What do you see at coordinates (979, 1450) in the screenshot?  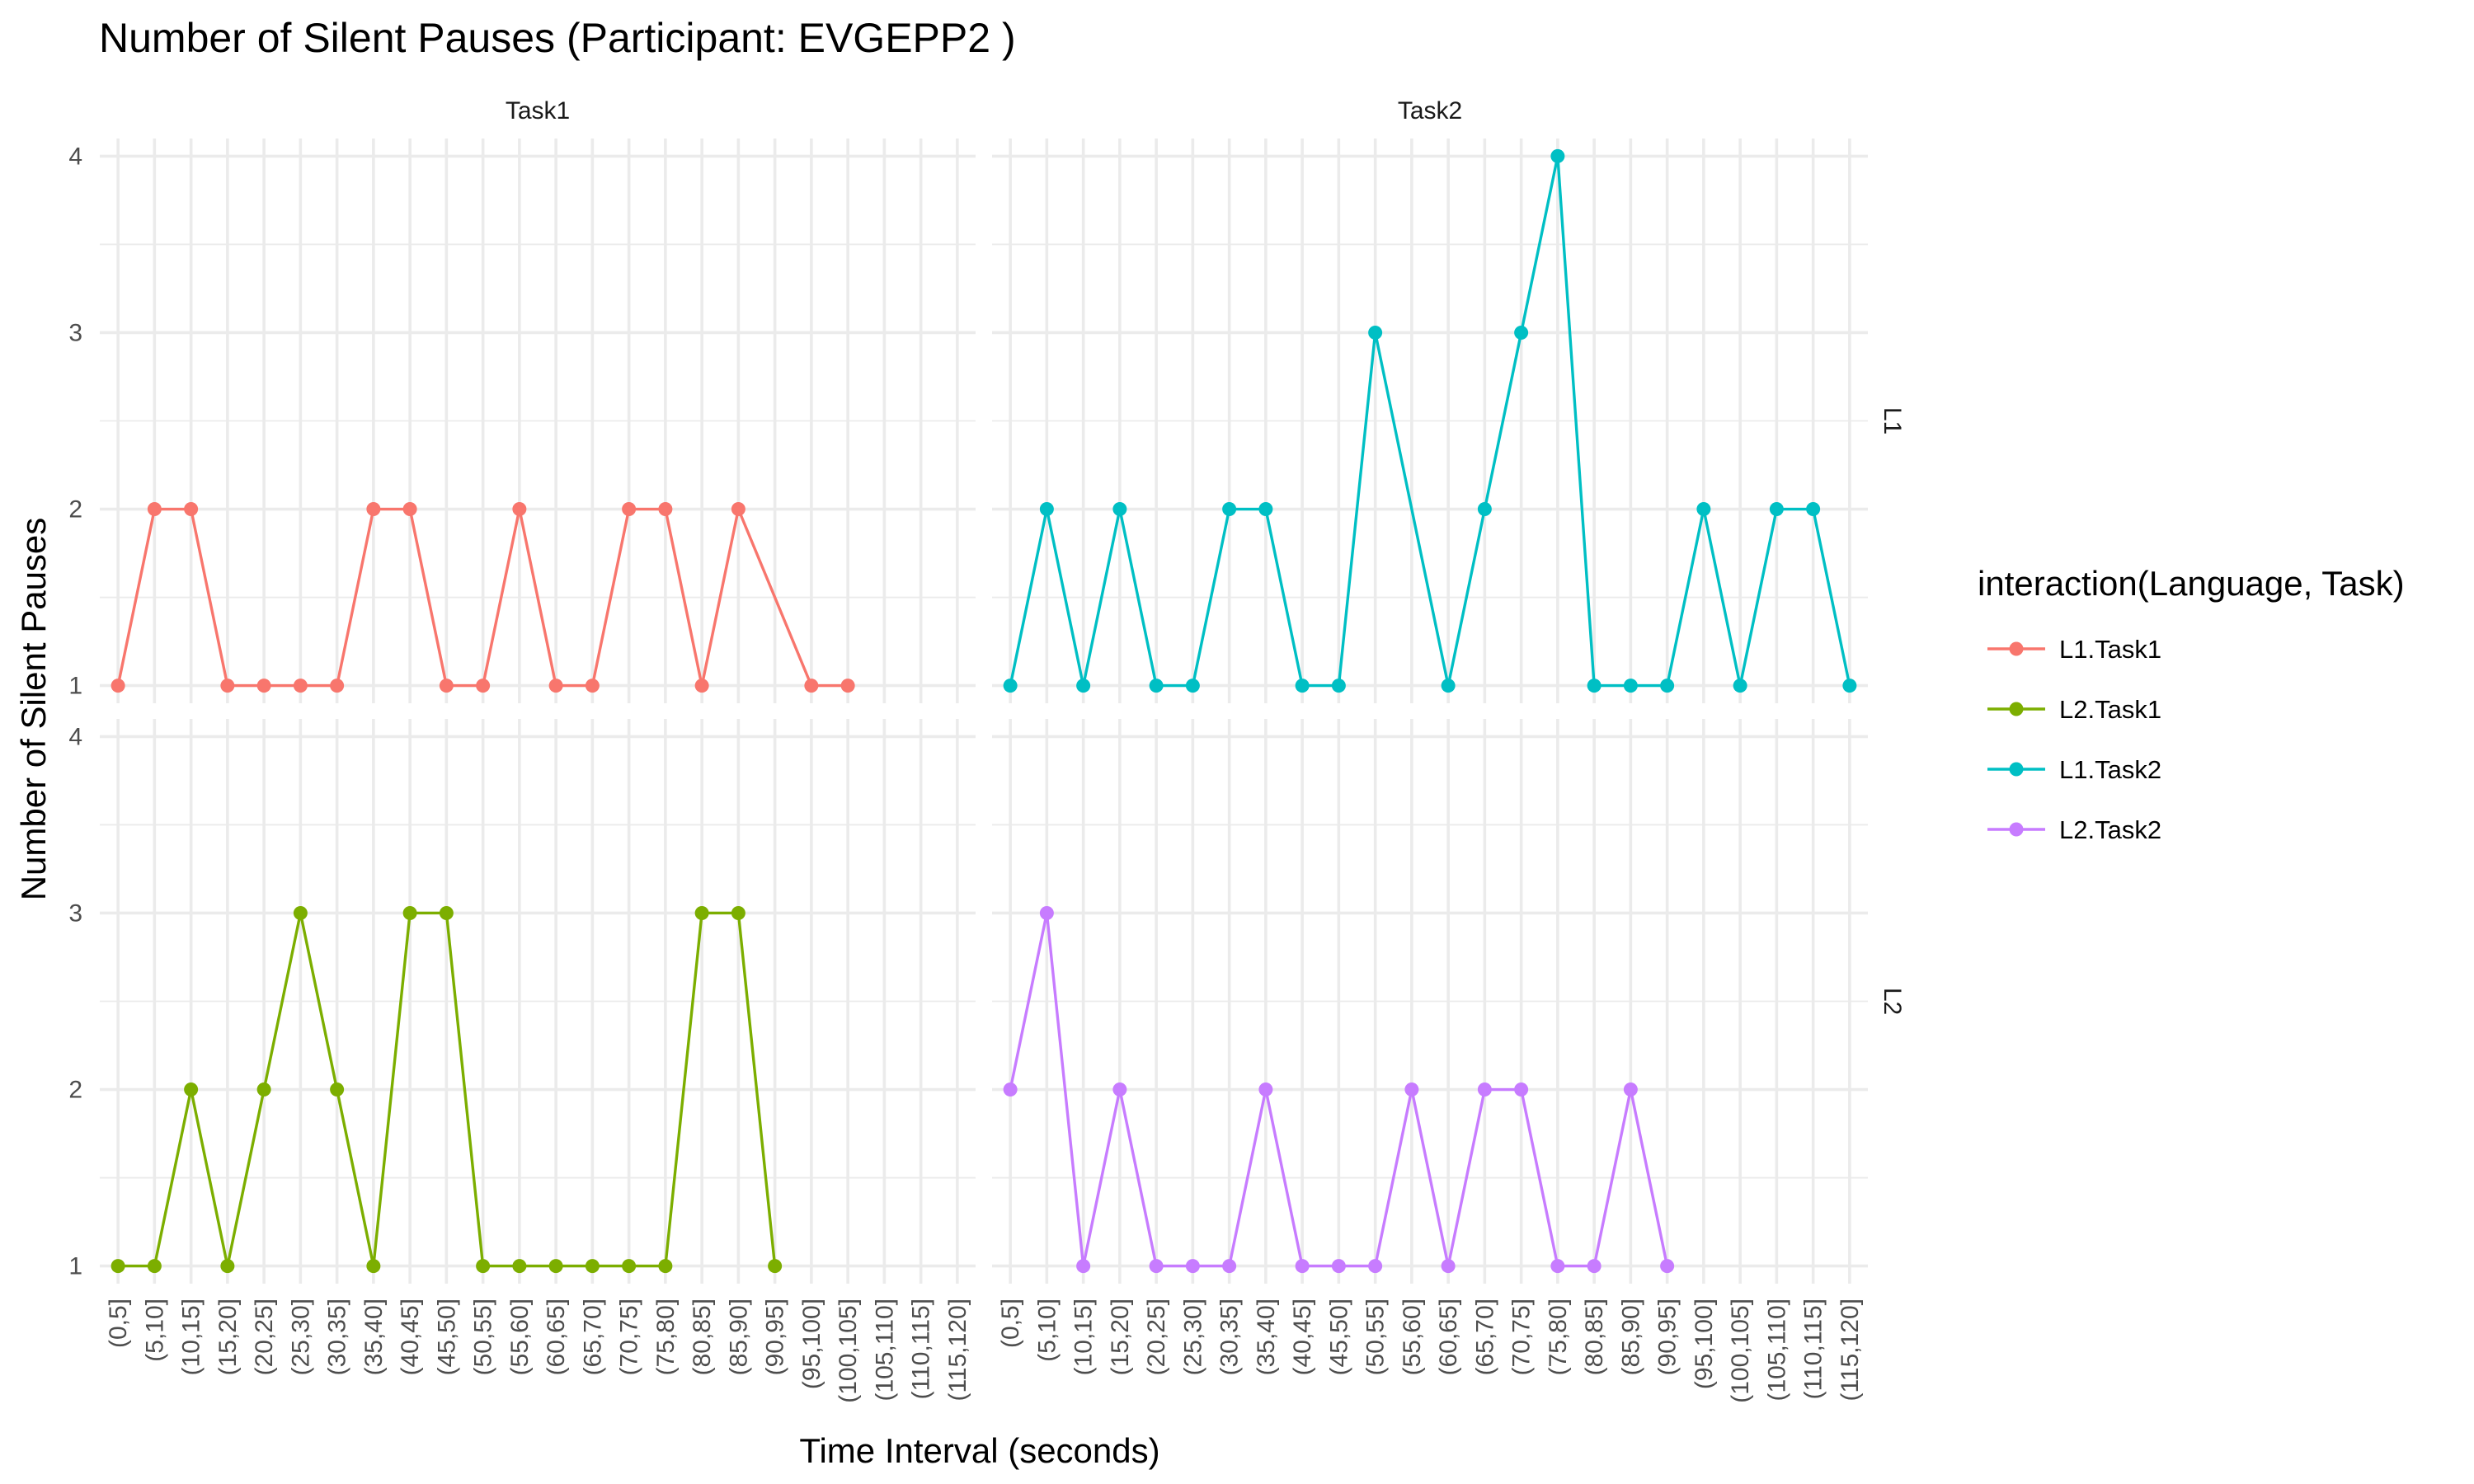 I see `x-axis-title: Time Interval (seconds)` at bounding box center [979, 1450].